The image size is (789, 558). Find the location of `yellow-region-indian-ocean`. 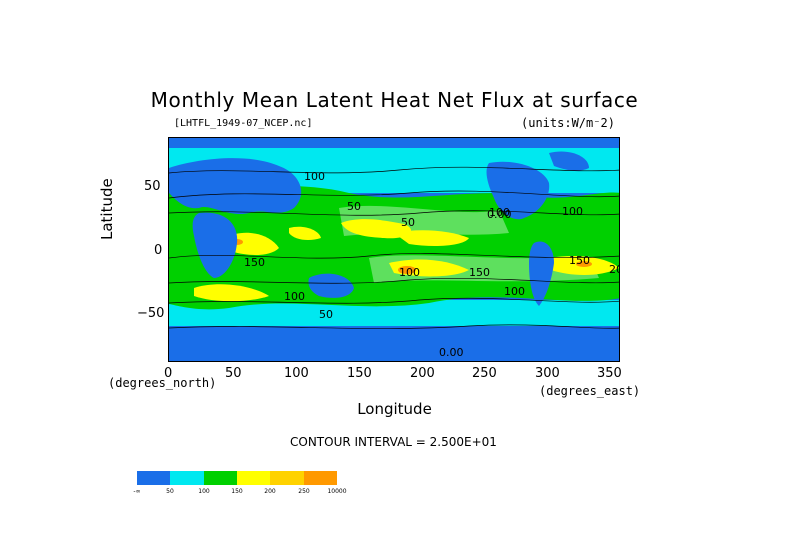

yellow-region-indian-ocean is located at coordinates (251, 243).